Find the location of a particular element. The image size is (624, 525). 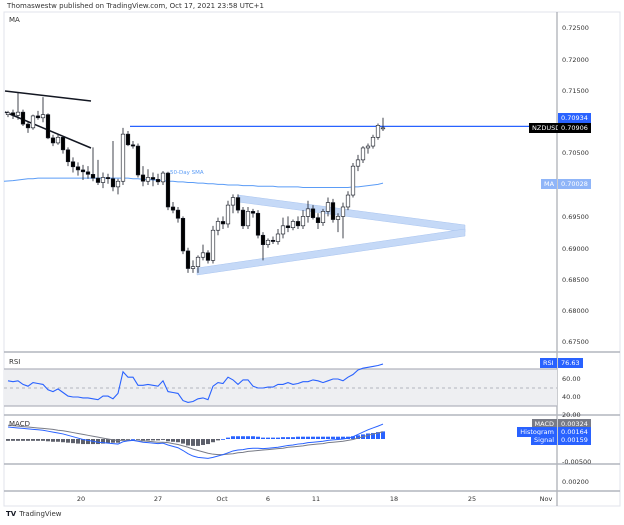

macd-value-tag: 0.00324 is located at coordinates (574, 424).